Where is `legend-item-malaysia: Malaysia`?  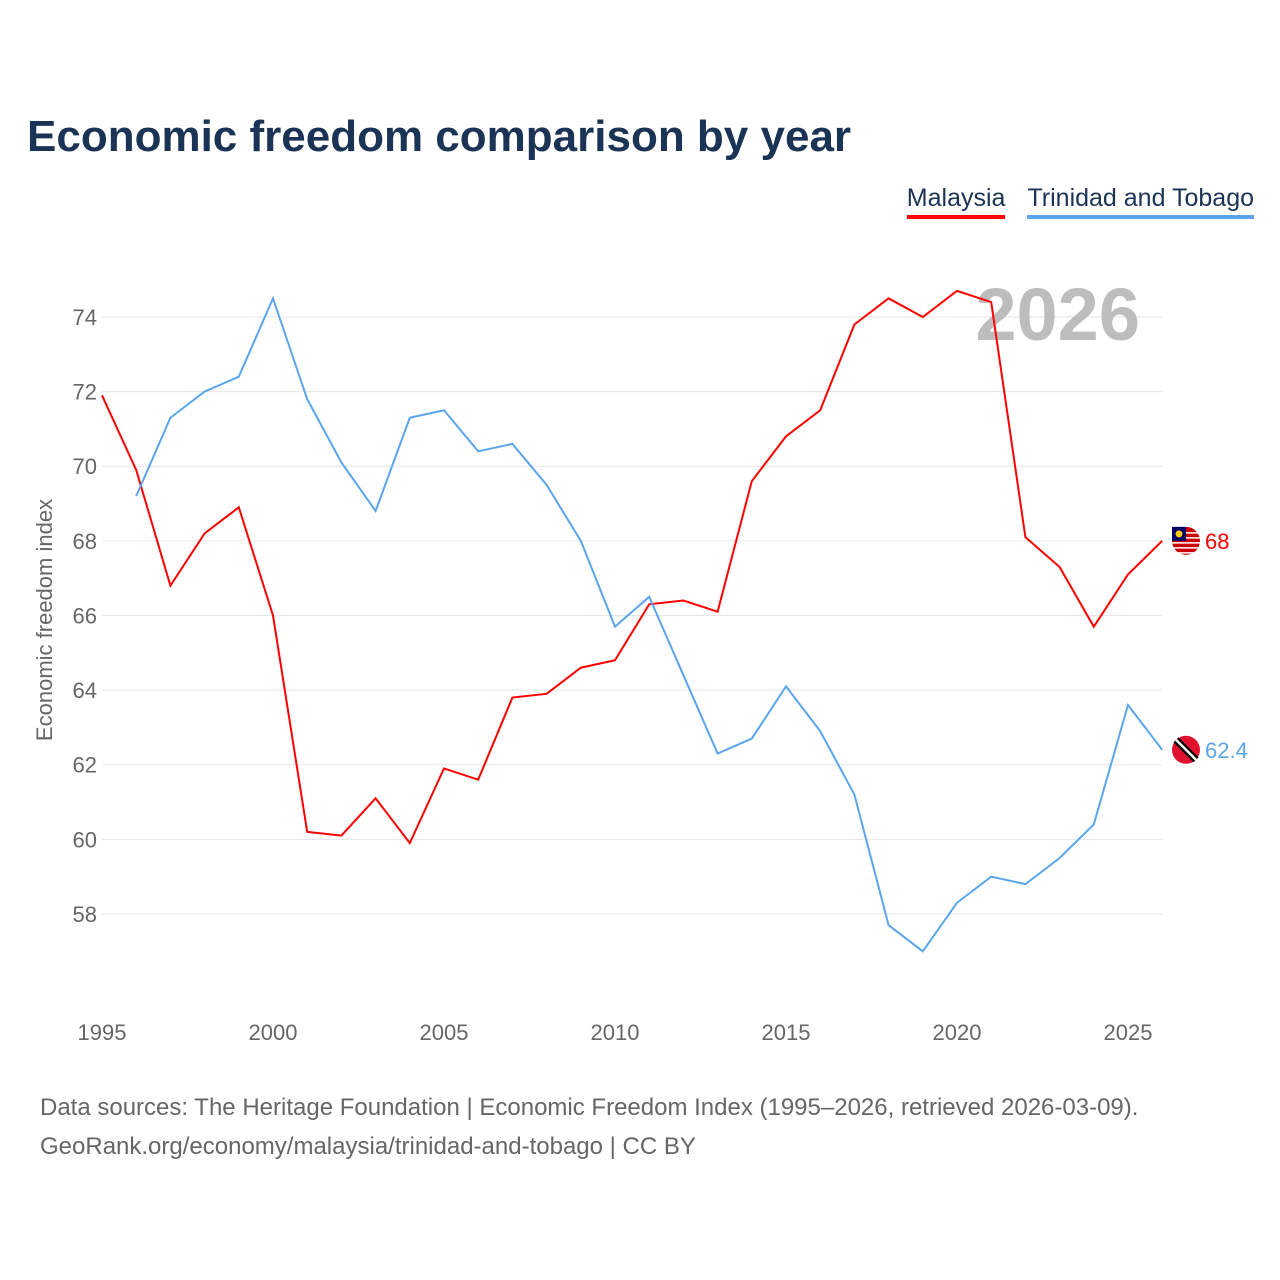
legend-item-malaysia: Malaysia is located at coordinates (956, 201).